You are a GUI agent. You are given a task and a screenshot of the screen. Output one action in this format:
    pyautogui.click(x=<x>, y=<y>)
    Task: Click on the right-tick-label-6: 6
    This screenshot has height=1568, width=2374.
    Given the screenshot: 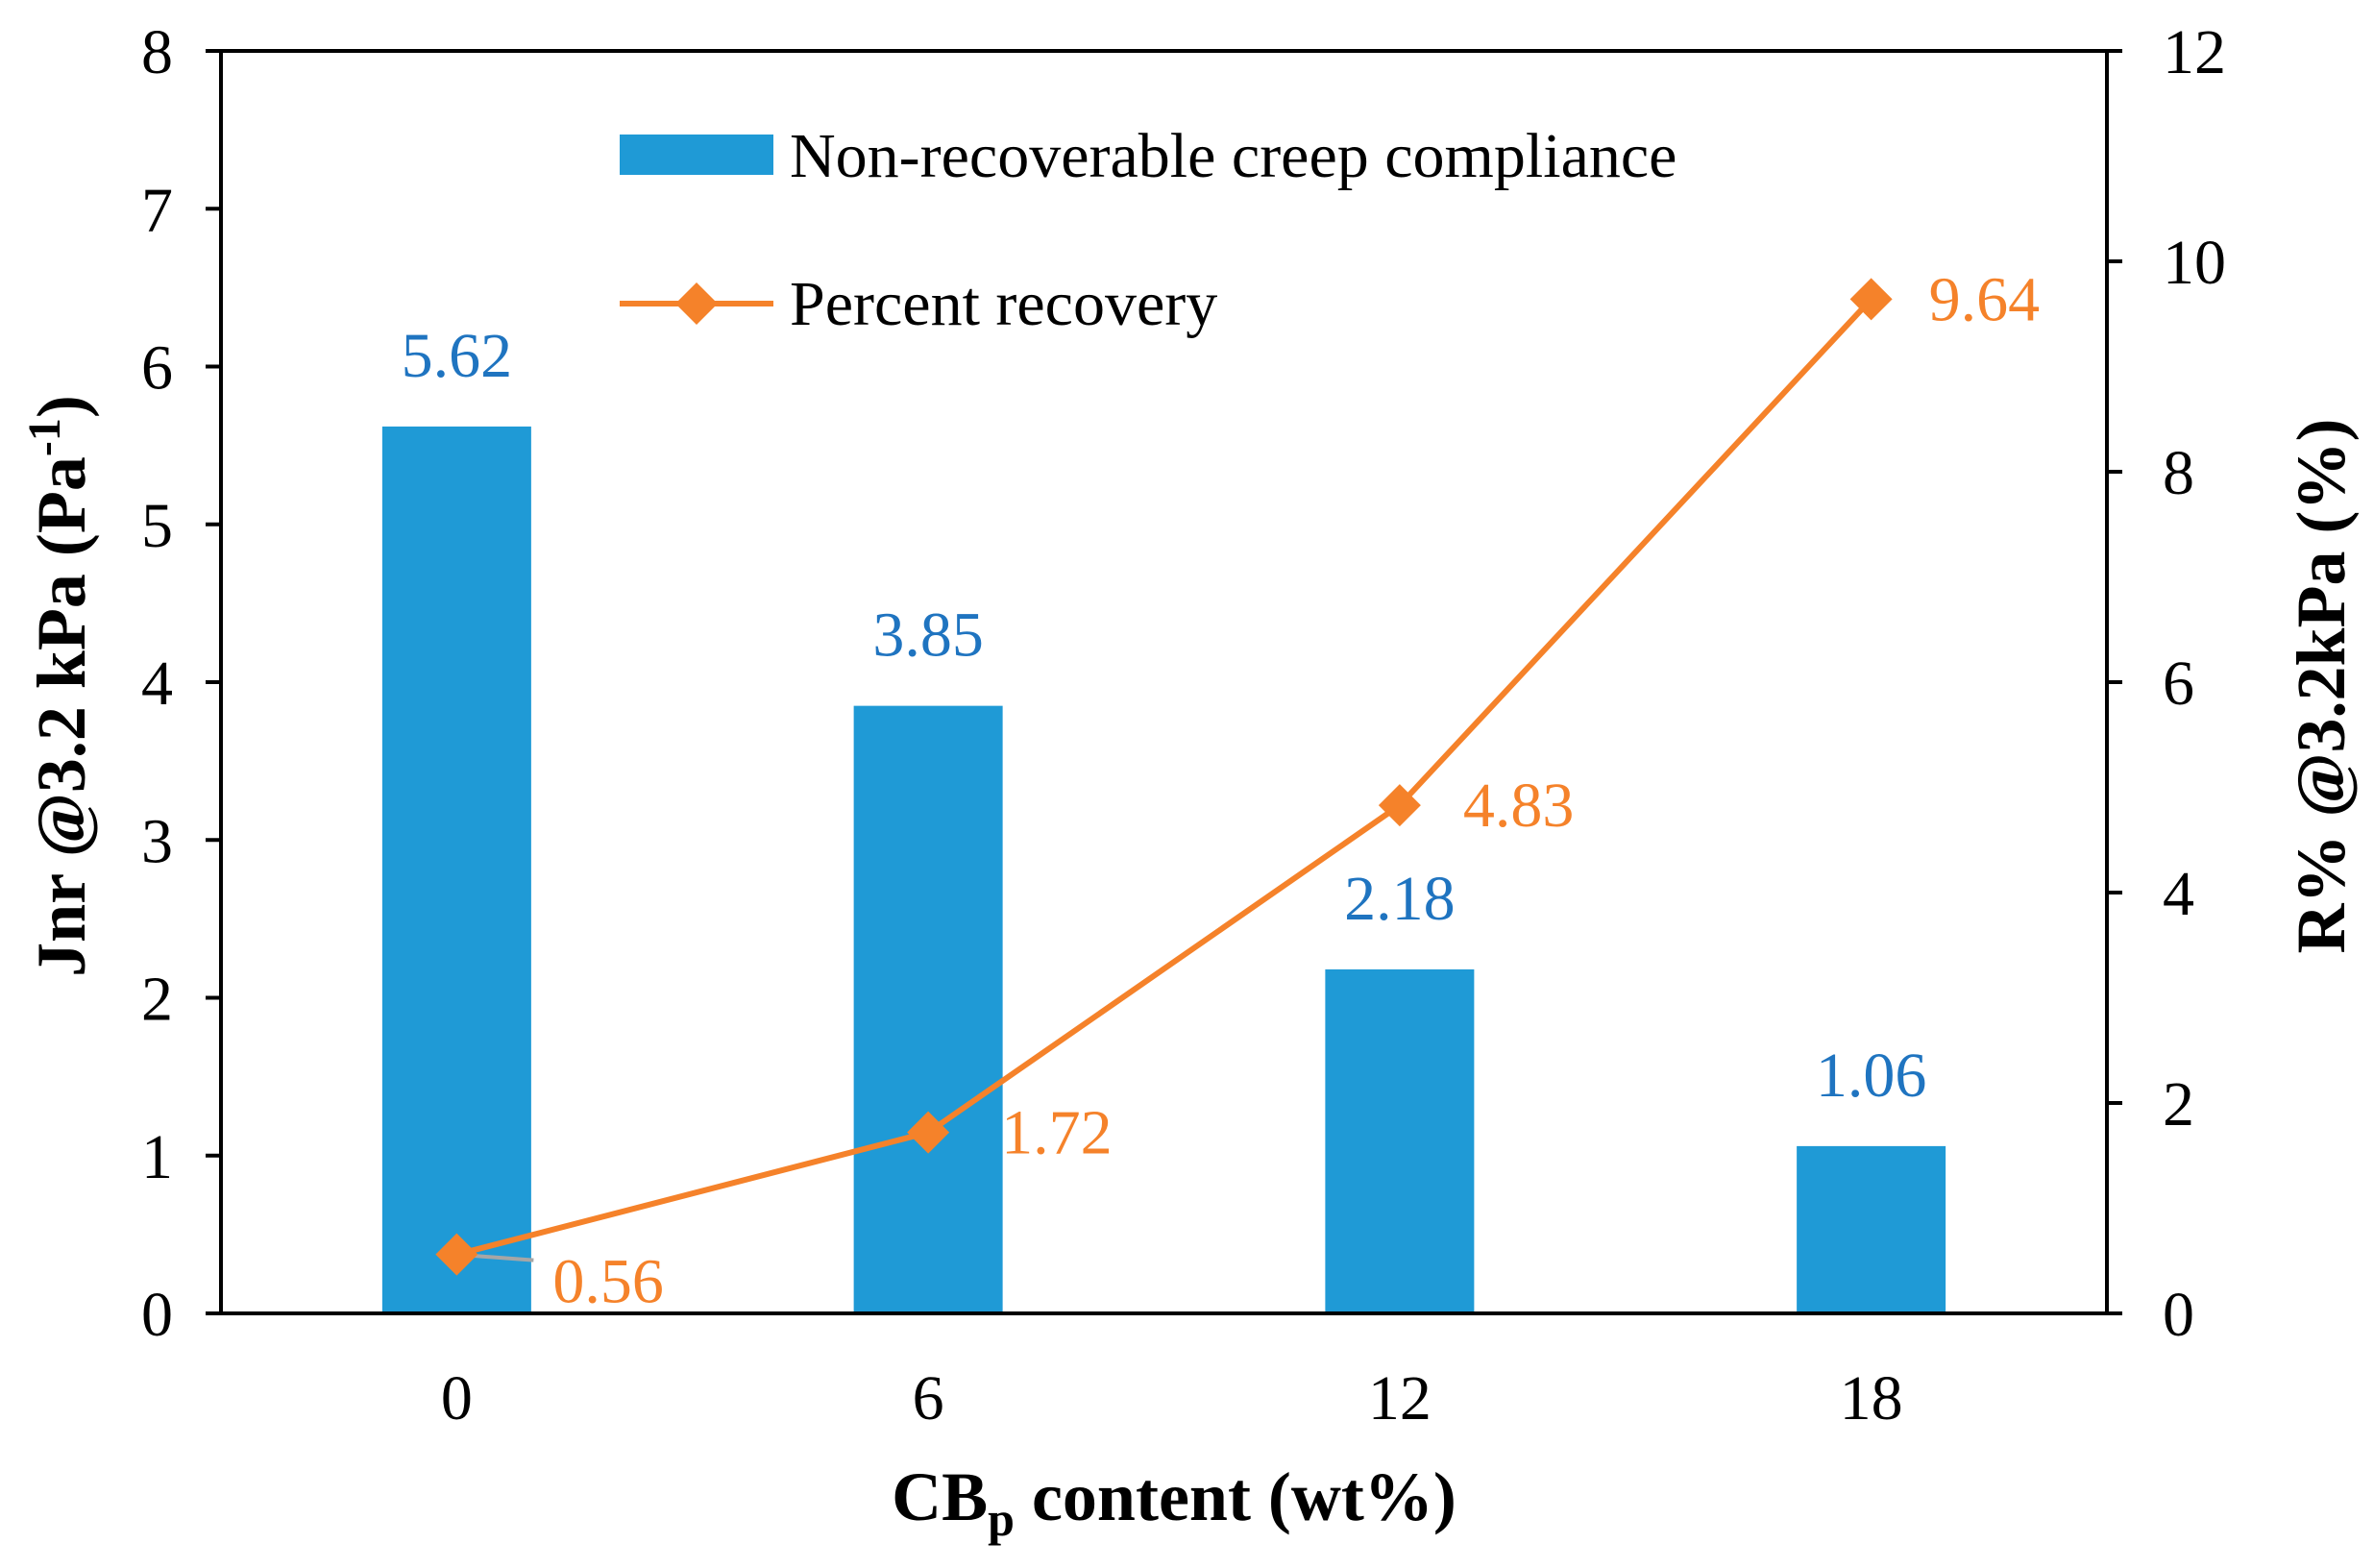 What is the action you would take?
    pyautogui.click(x=2178, y=684)
    